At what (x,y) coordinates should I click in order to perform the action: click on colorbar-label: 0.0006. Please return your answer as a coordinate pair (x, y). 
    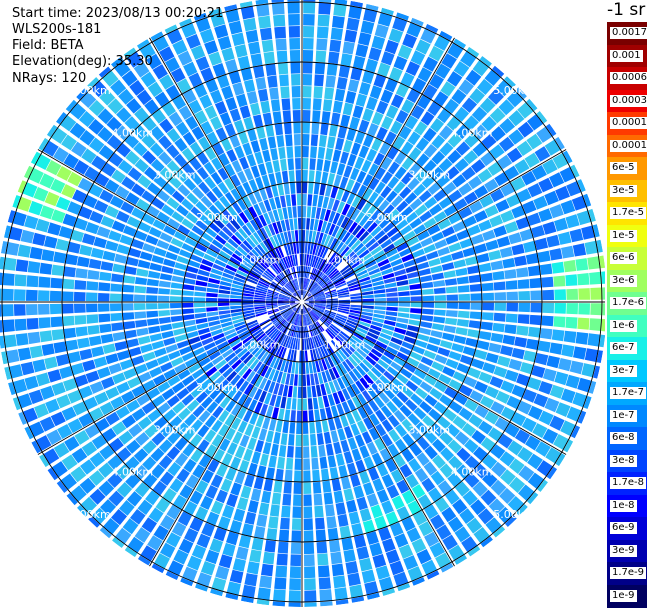
    Looking at the image, I should click on (628, 78).